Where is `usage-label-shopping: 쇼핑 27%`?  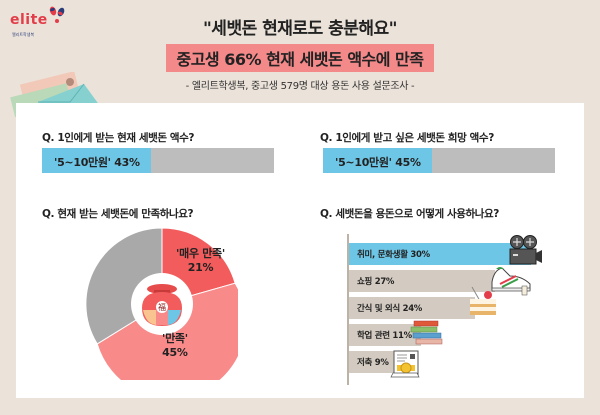
usage-label-shopping: 쇼핑 27% is located at coordinates (376, 282).